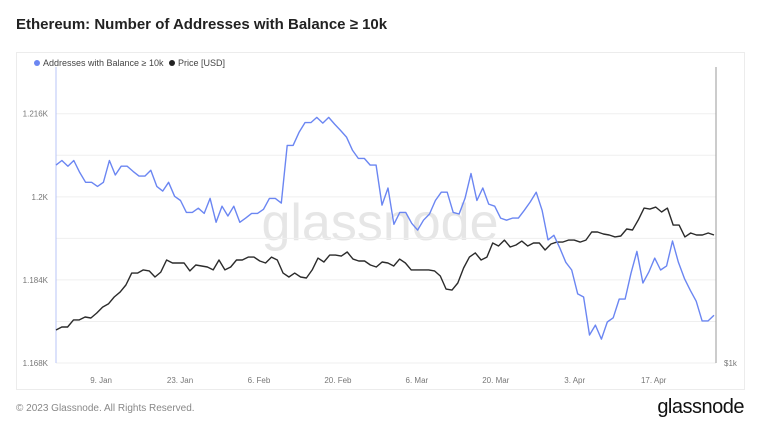  What do you see at coordinates (417, 380) in the screenshot?
I see `x-tick-label: 6. Mar` at bounding box center [417, 380].